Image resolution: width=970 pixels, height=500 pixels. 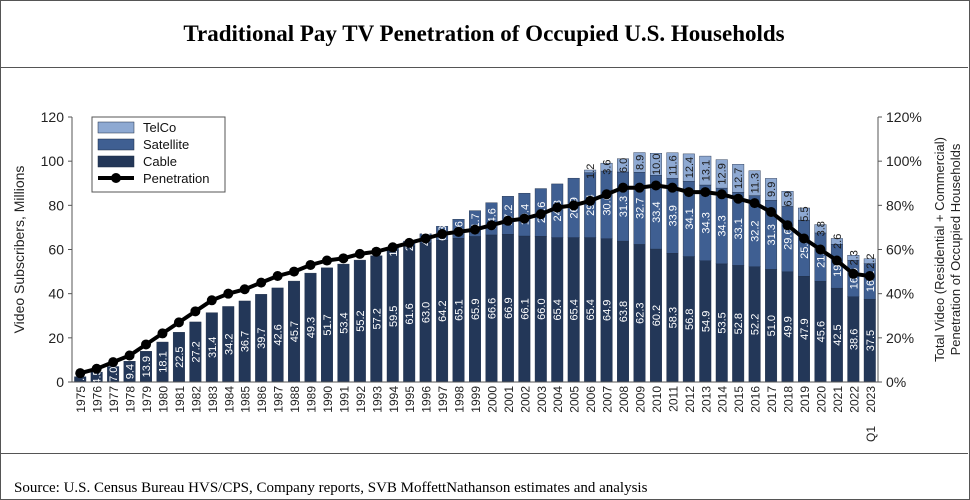 What do you see at coordinates (114, 374) in the screenshot?
I see `data-label: 7.0` at bounding box center [114, 374].